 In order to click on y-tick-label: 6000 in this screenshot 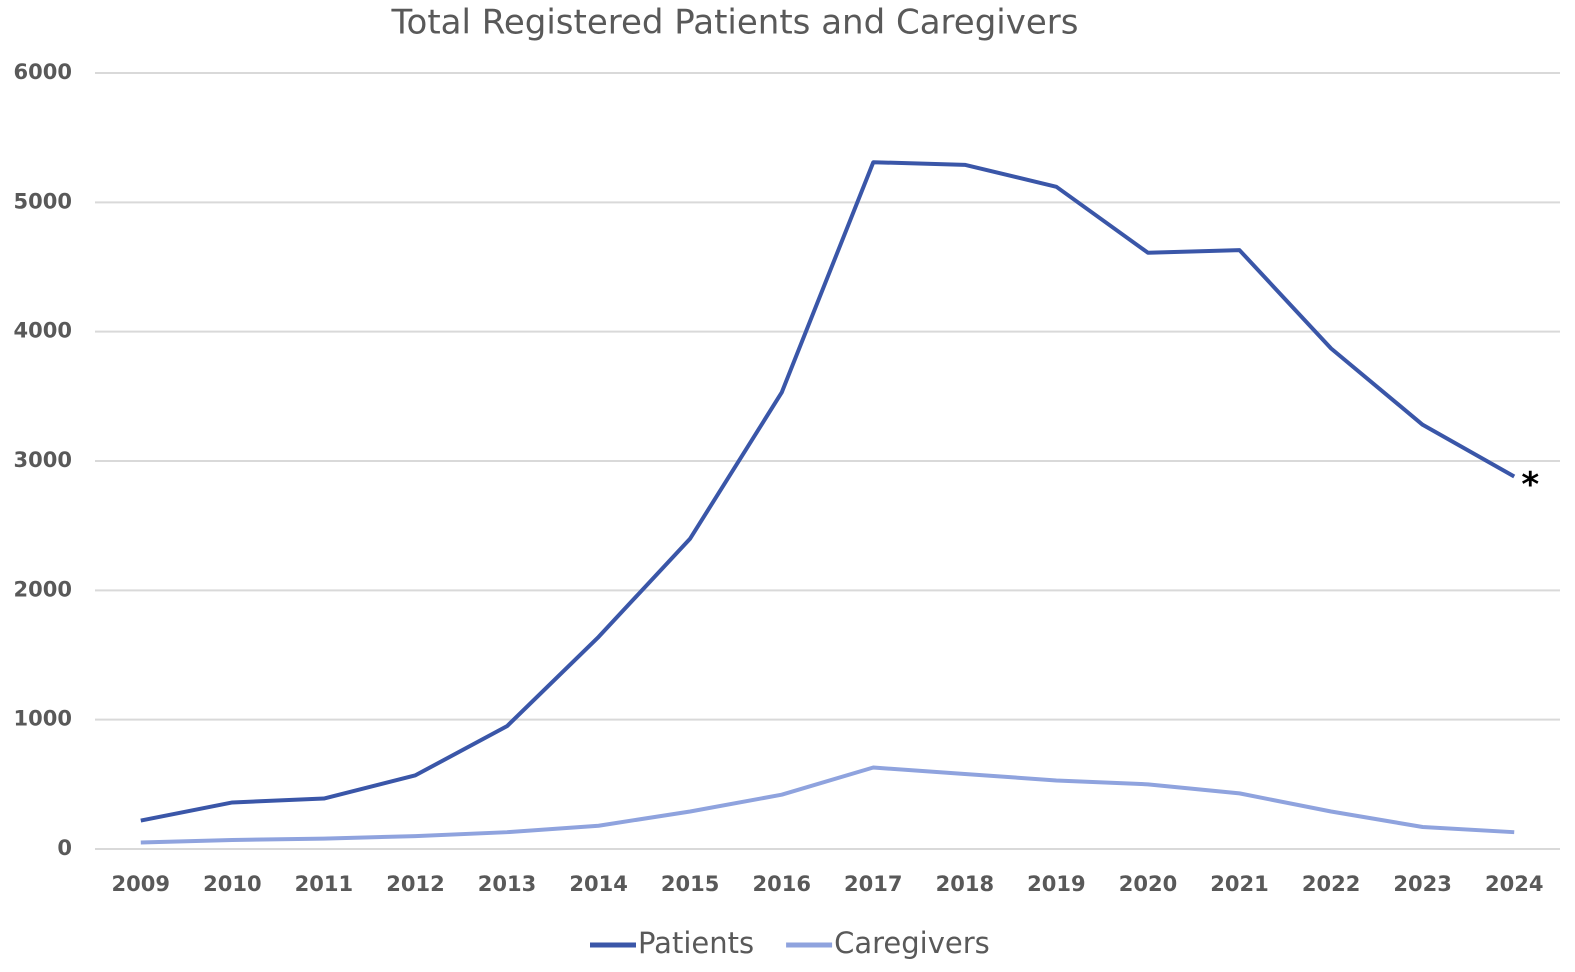, I will do `click(43, 72)`.